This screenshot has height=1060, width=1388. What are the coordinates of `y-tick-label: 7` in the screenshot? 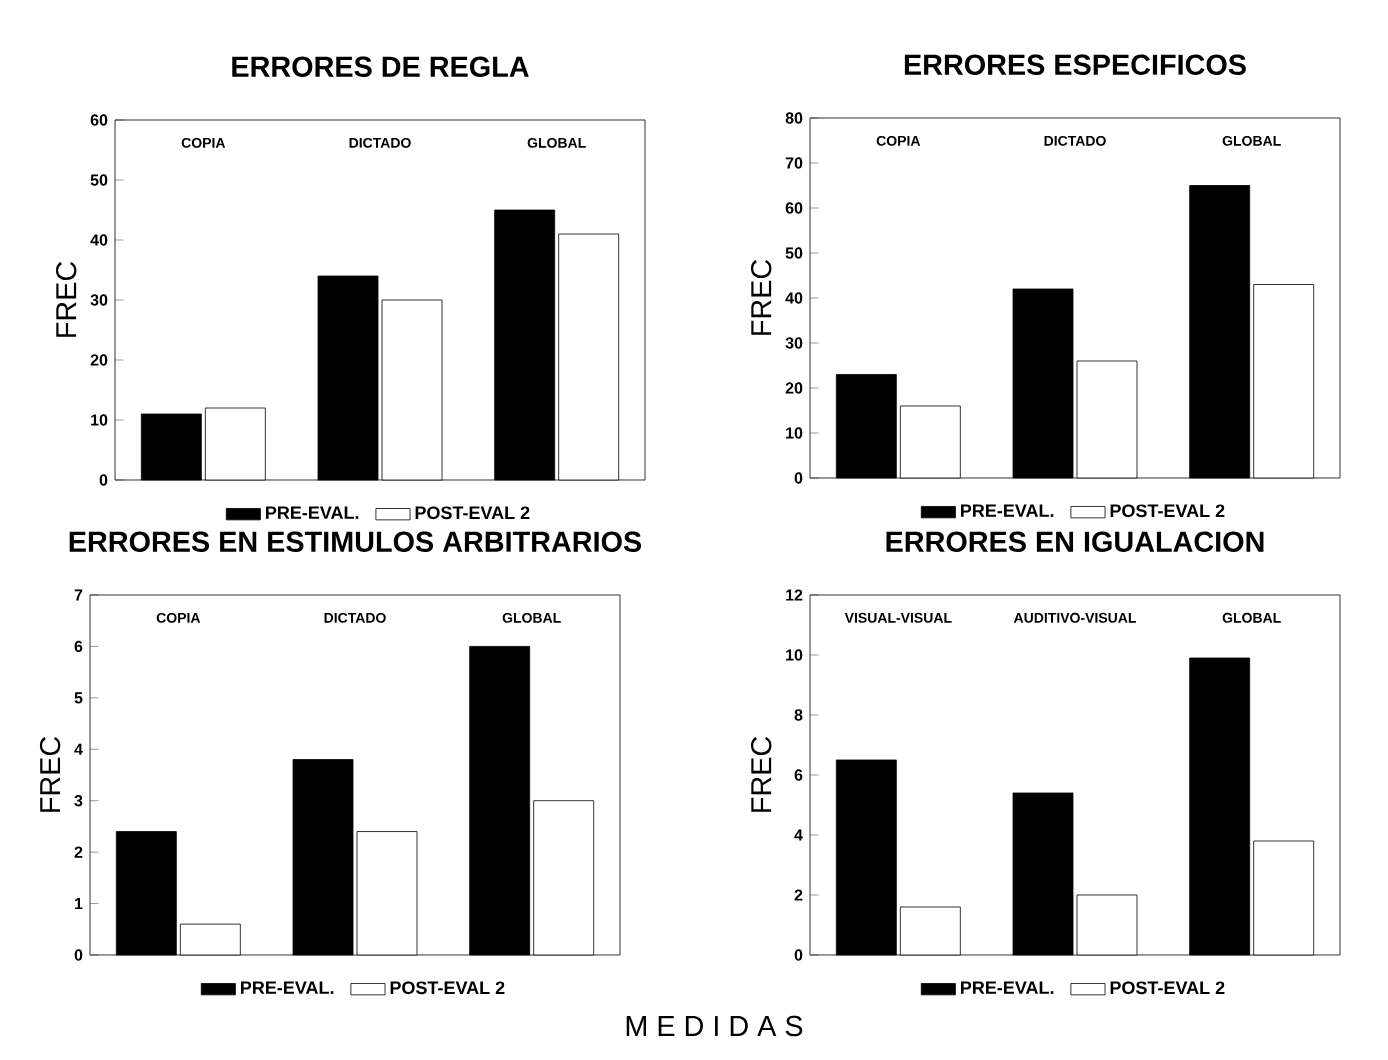 It's located at (78, 595).